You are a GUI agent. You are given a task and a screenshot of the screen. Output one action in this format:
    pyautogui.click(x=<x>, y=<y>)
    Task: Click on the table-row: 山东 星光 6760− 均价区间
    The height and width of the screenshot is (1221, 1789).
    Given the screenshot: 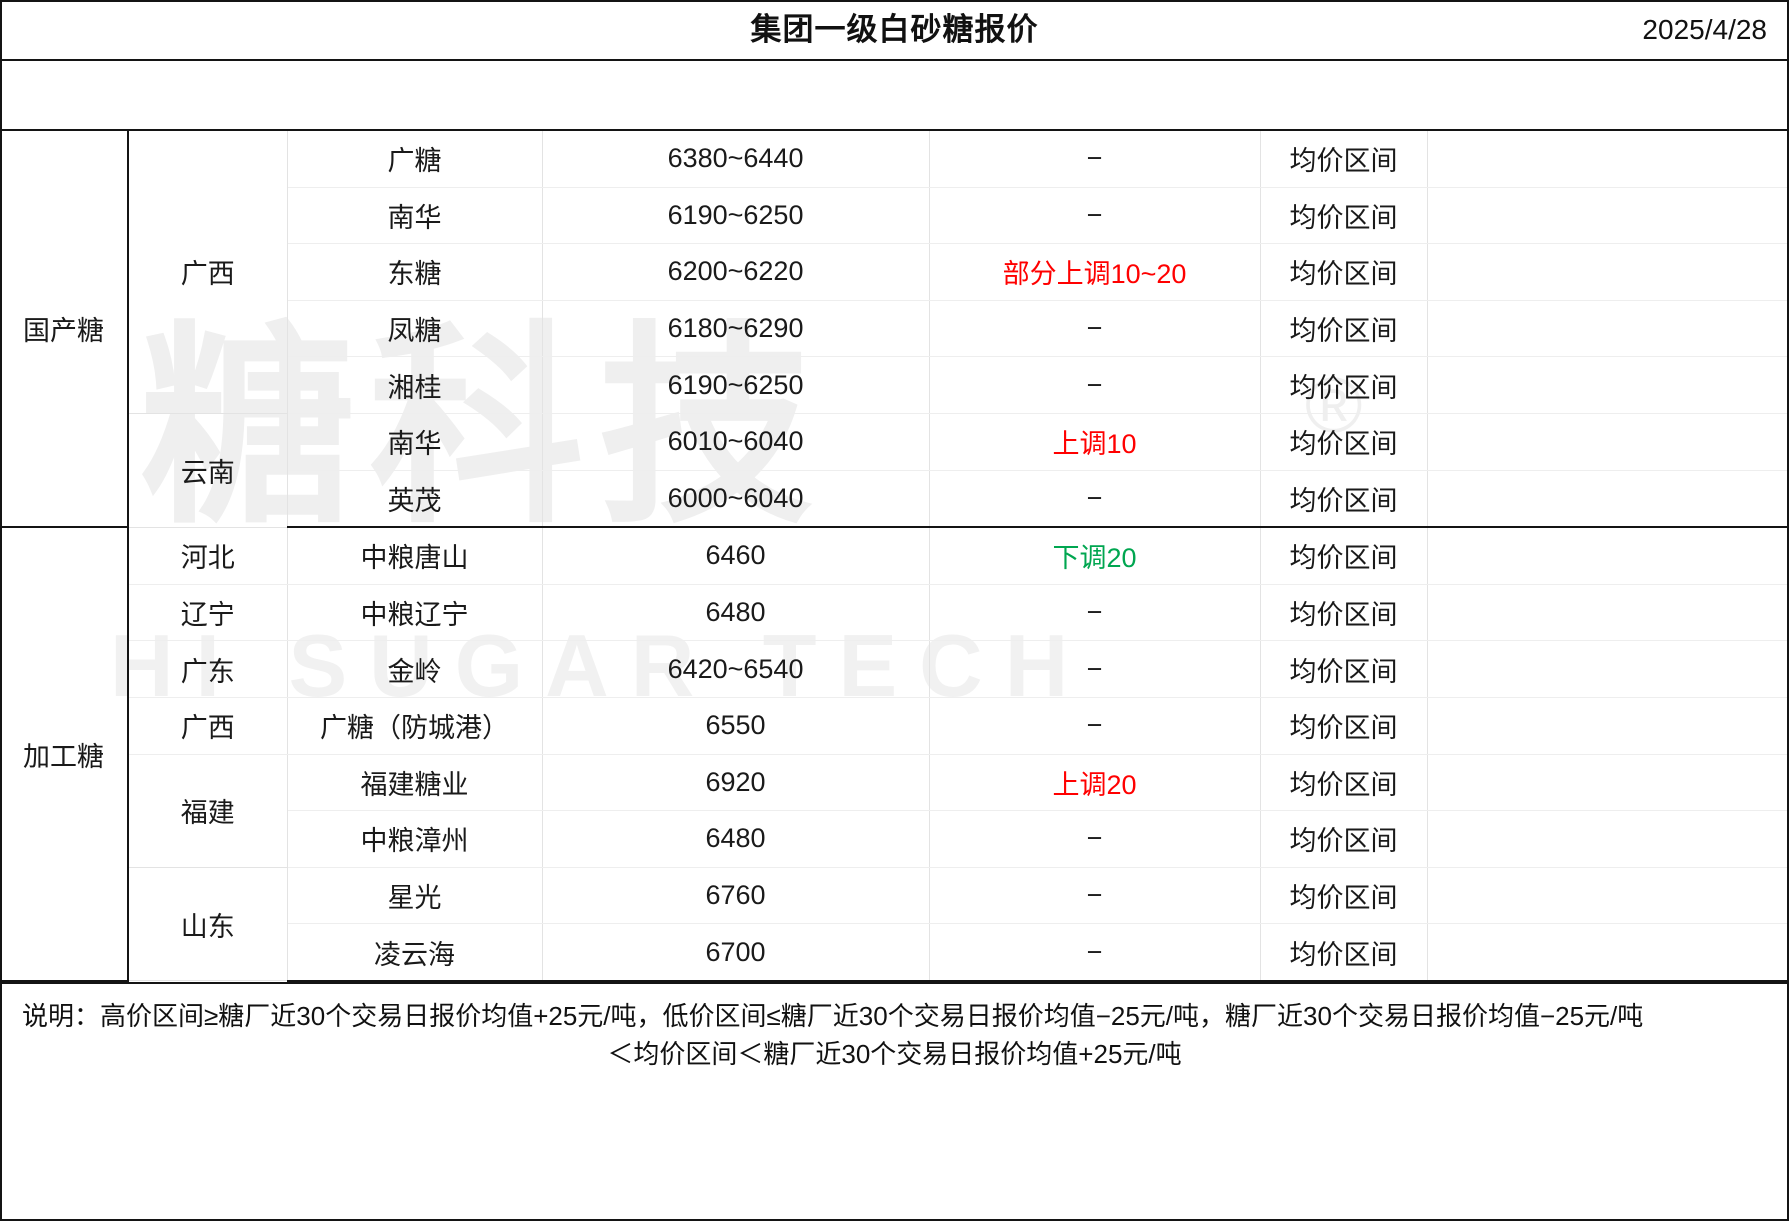 What is the action you would take?
    pyautogui.click(x=894, y=924)
    